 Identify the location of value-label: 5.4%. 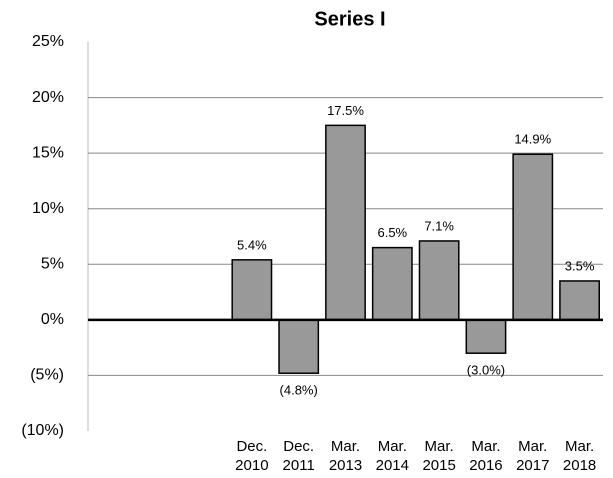
(252, 244).